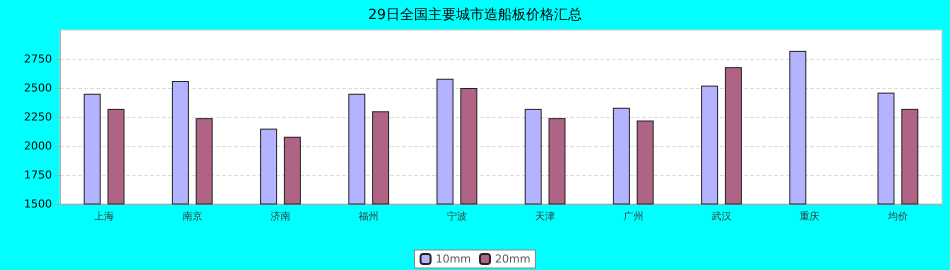 This screenshot has height=270, width=950. What do you see at coordinates (38, 117) in the screenshot?
I see `y-tick-label: 2250` at bounding box center [38, 117].